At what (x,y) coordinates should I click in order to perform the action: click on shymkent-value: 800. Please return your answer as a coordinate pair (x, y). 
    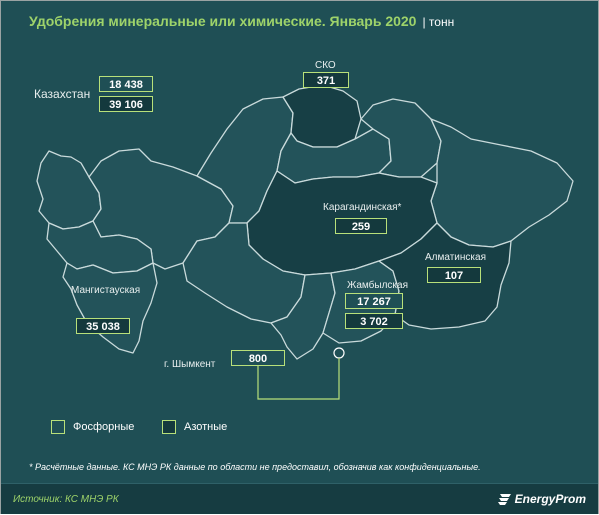
    Looking at the image, I should click on (258, 358).